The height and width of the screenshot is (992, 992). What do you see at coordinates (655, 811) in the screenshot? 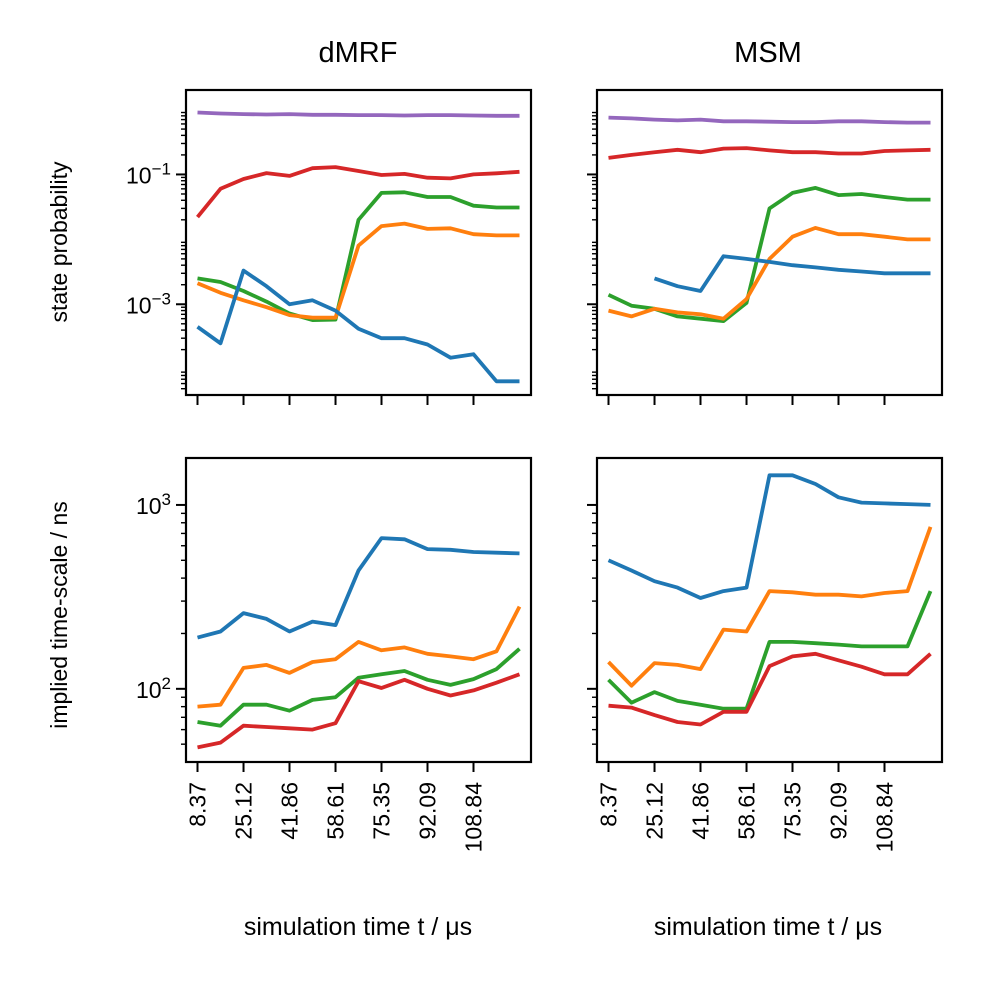
I see `msm-its-xtick-label: 25.12` at bounding box center [655, 811].